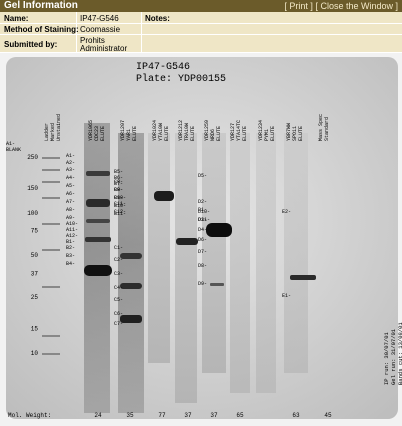 This screenshot has height=426, width=402. Describe the element at coordinates (386, 358) in the screenshot. I see `gel-footer-line: IP run: 30/07/01` at that location.